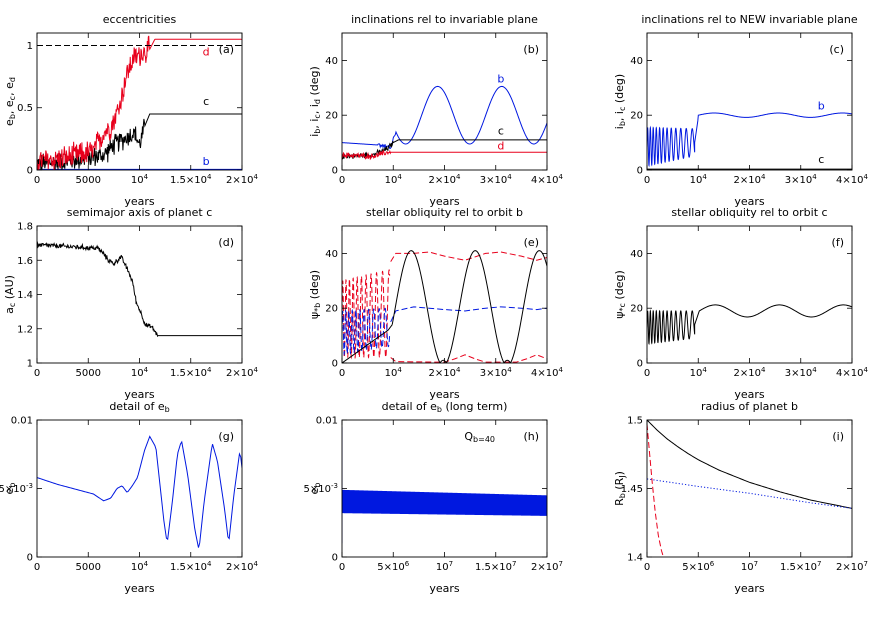 This screenshot has width=872, height=618. Describe the element at coordinates (500, 145) in the screenshot. I see `series-label: d` at that location.